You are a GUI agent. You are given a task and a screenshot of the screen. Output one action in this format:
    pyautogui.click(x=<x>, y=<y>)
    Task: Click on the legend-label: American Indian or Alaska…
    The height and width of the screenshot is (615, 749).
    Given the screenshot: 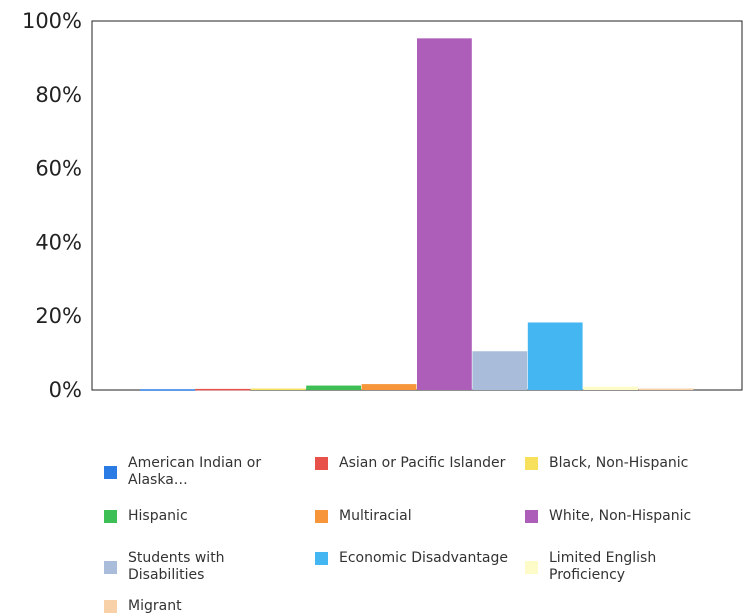 What is the action you would take?
    pyautogui.click(x=195, y=471)
    